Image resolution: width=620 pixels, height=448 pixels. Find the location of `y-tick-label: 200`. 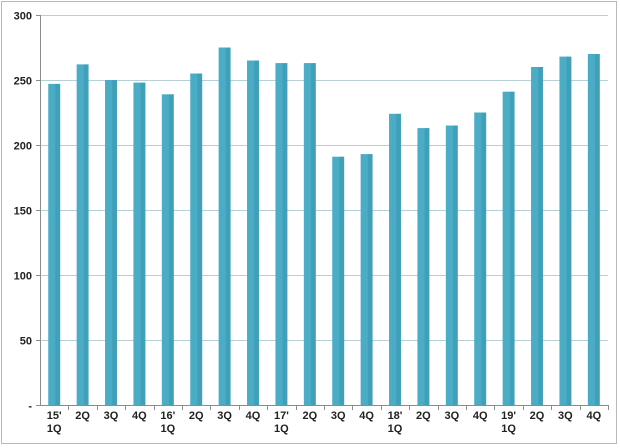

y-tick-label: 200 is located at coordinates (23, 147).